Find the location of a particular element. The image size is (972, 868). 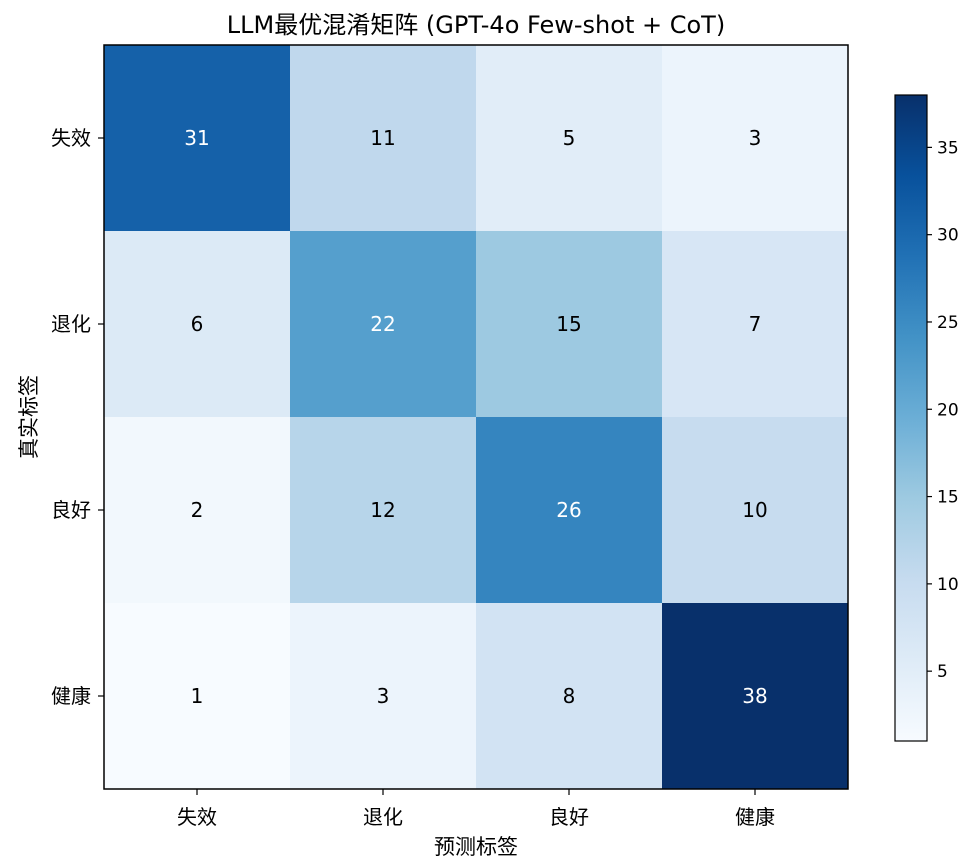

cell-value-label: 22 is located at coordinates (382, 324).